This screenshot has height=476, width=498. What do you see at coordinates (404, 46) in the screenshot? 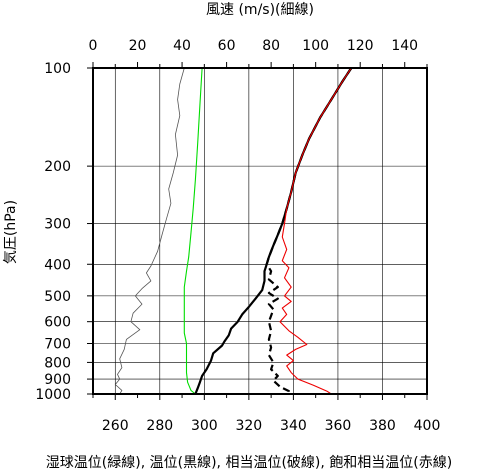
I see `x-top-tick-label: 140` at bounding box center [404, 46].